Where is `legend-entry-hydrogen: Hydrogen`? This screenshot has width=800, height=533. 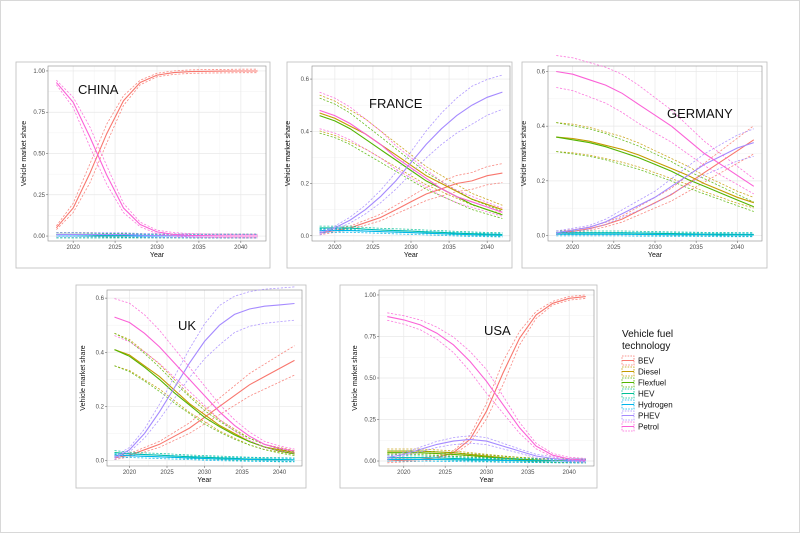
legend-entry-hydrogen: Hydrogen is located at coordinates (647, 404).